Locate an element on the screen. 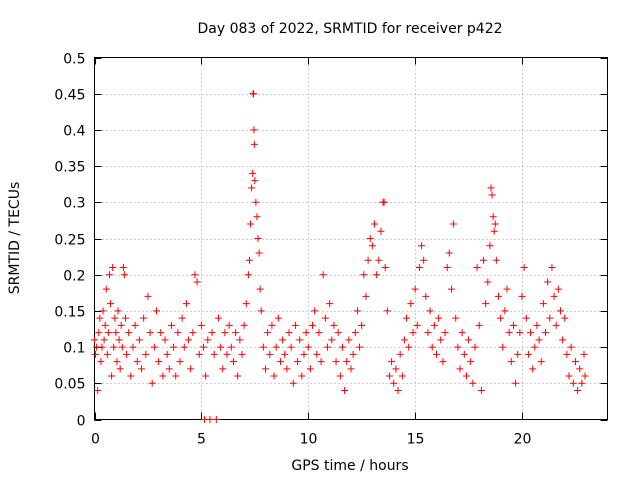 Image resolution: width=640 pixels, height=480 pixels. x-tick-label: 20 is located at coordinates (523, 440).